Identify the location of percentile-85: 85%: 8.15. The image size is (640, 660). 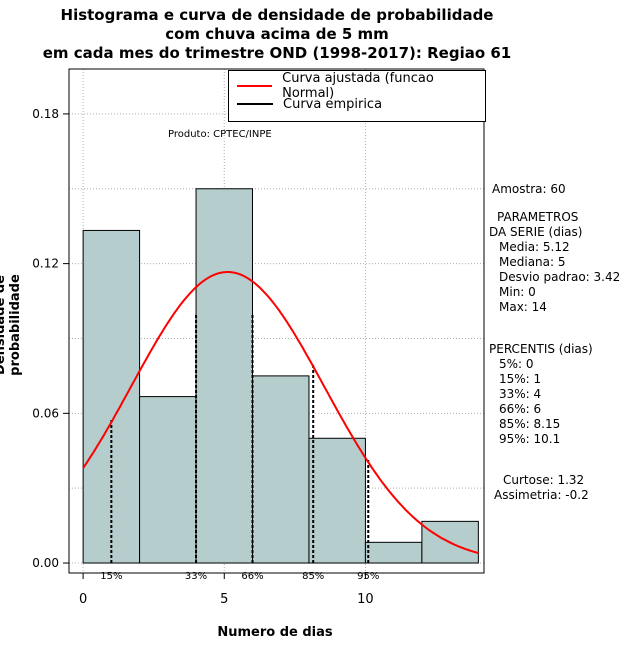
(530, 424).